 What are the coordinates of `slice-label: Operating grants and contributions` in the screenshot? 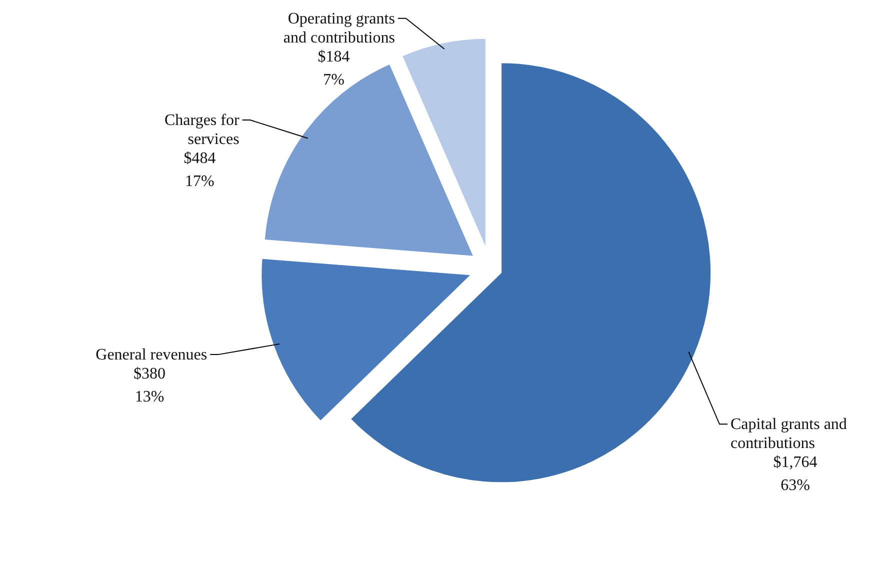 It's located at (339, 28).